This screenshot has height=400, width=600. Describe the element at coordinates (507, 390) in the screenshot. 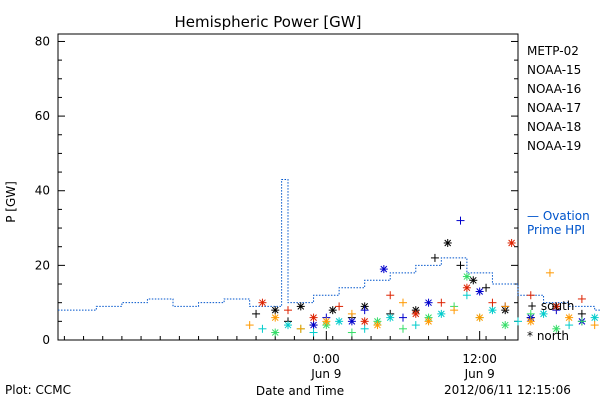

I see `plot-timestamp: 2012/06/11 12:15:06` at that location.